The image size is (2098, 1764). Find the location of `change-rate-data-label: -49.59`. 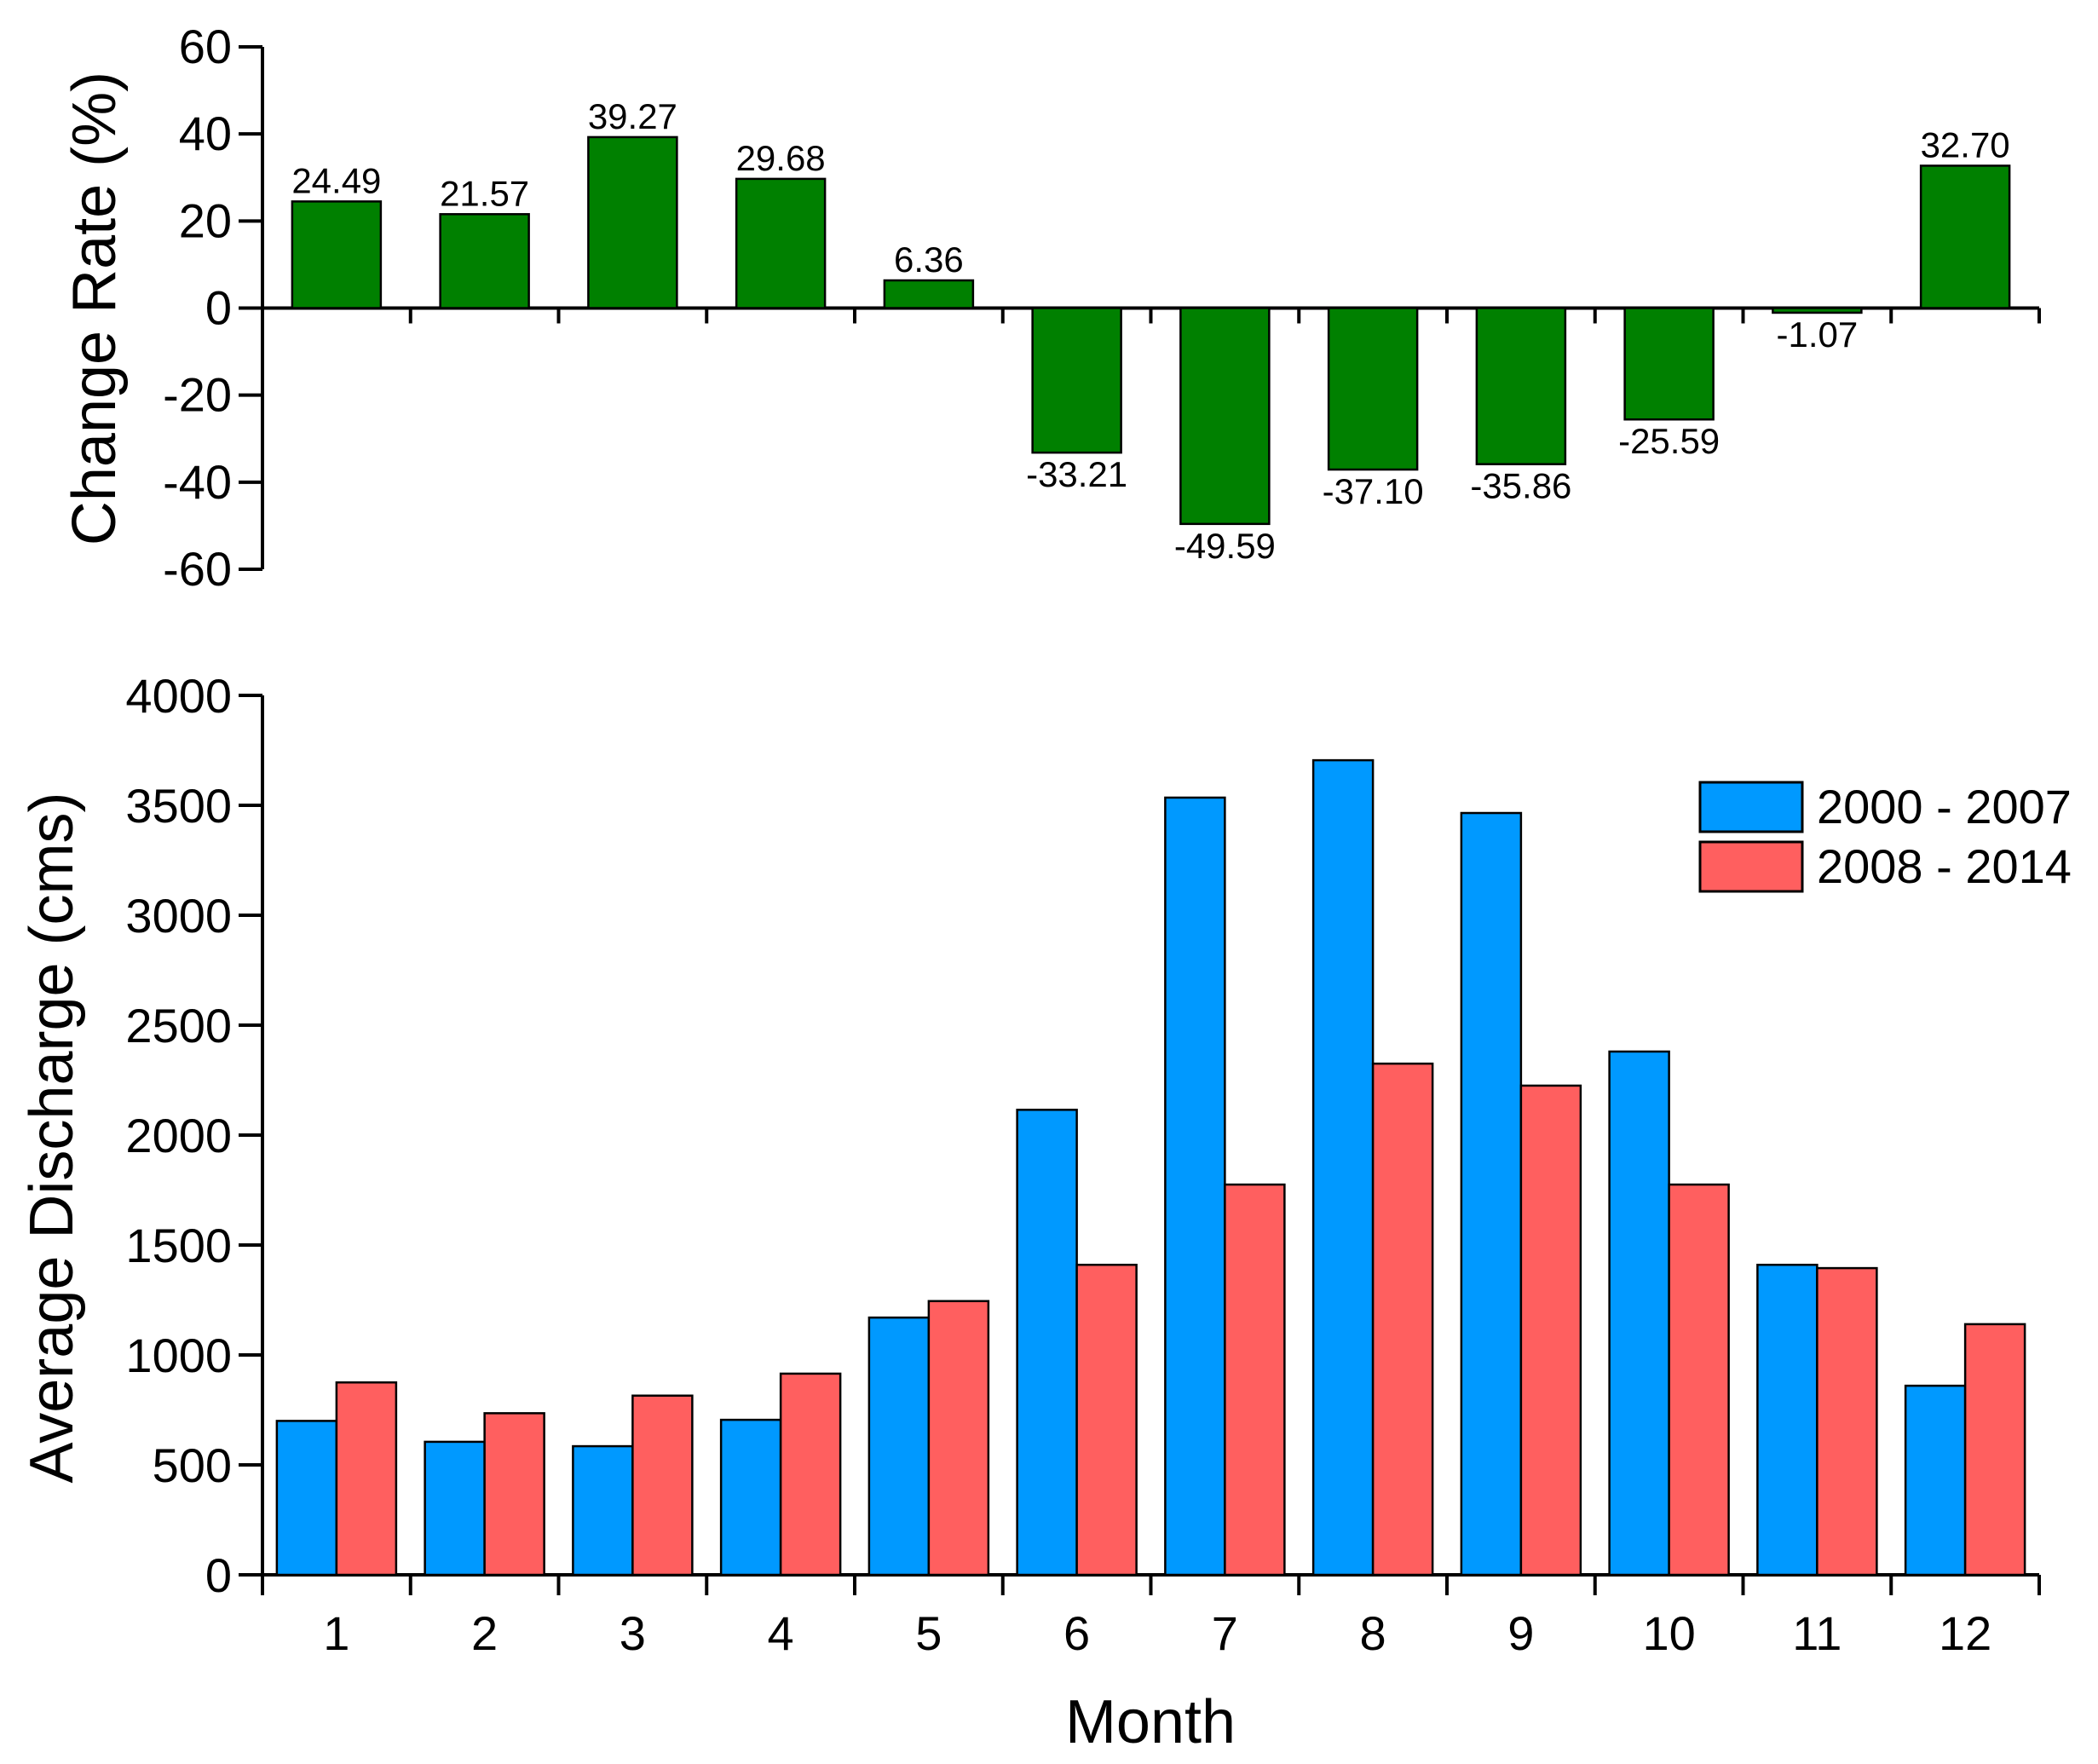

change-rate-data-label: -49.59 is located at coordinates (1225, 546).